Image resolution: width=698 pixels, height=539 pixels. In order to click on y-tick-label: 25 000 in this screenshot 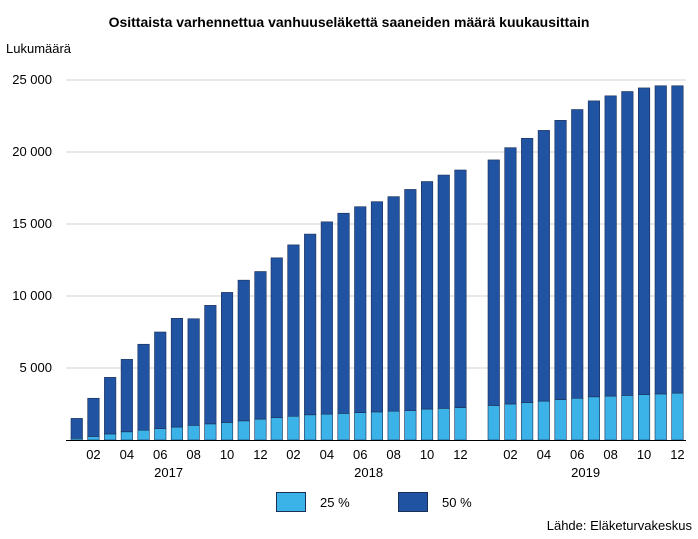, I will do `click(32, 79)`.